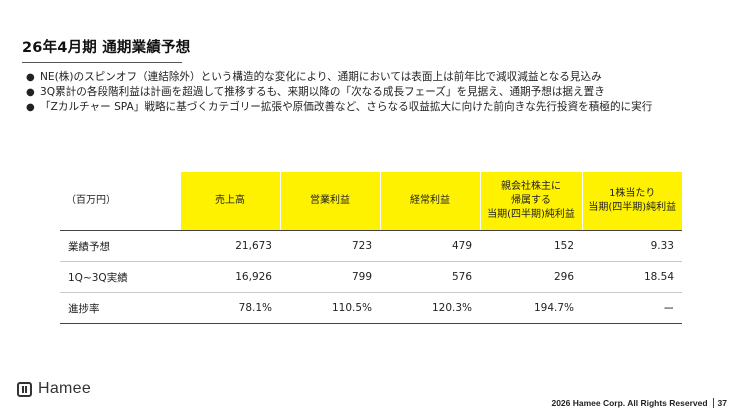  What do you see at coordinates (230, 308) in the screenshot?
I see `table-cell: 78.1%` at bounding box center [230, 308].